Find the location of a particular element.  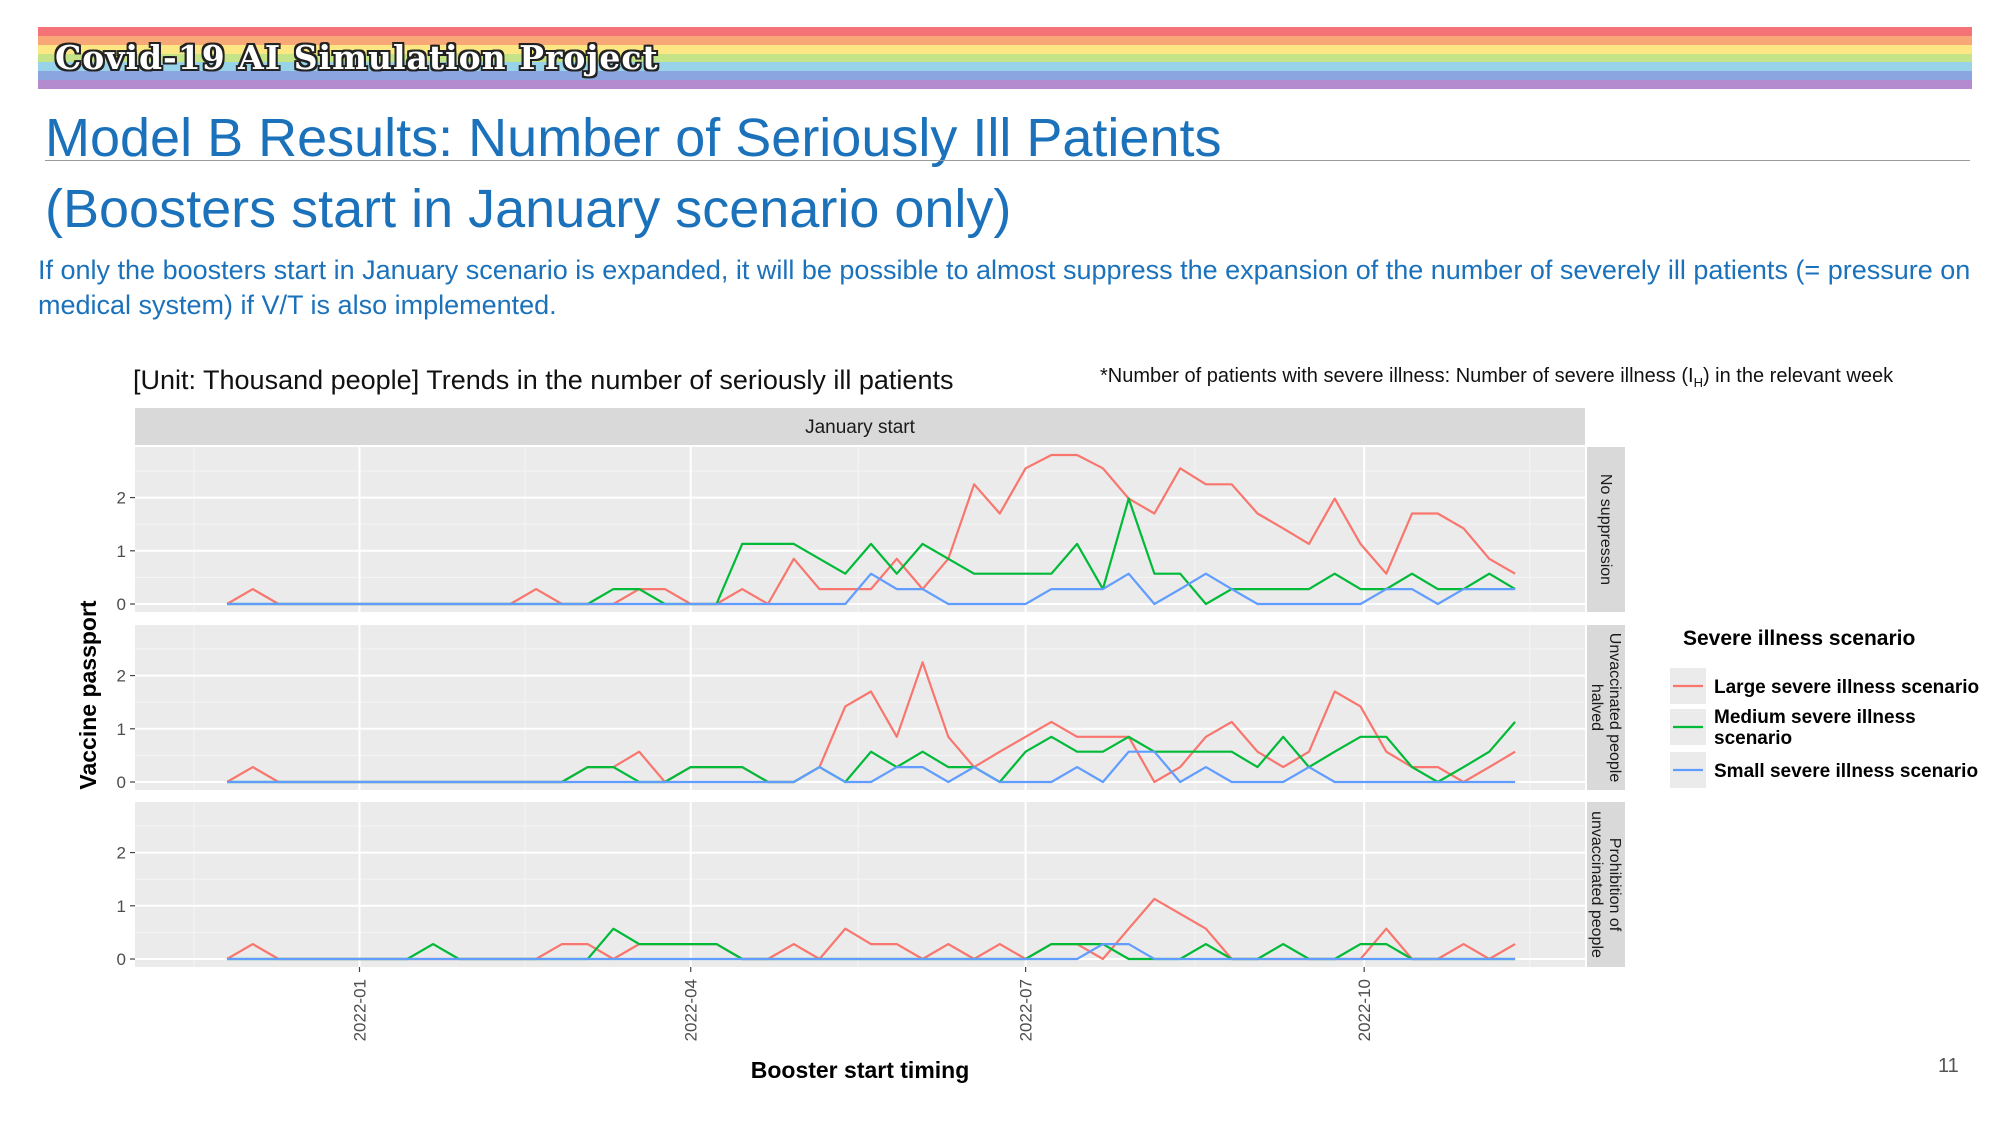

facet-strip-title: January start is located at coordinates (860, 427).